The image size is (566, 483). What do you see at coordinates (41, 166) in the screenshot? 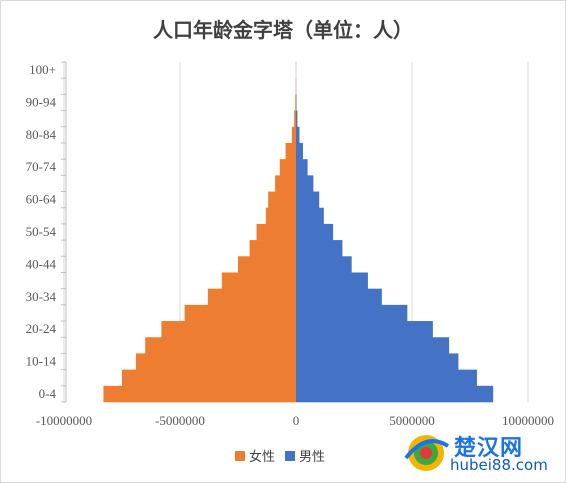
I see `y-tick-label: 70-74` at bounding box center [41, 166].